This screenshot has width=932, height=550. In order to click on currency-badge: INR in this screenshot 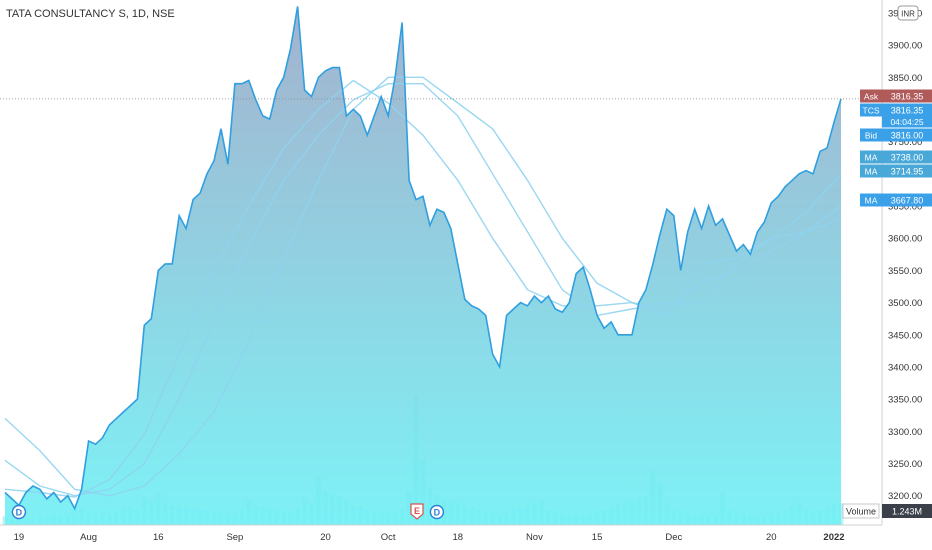, I will do `click(908, 13)`.